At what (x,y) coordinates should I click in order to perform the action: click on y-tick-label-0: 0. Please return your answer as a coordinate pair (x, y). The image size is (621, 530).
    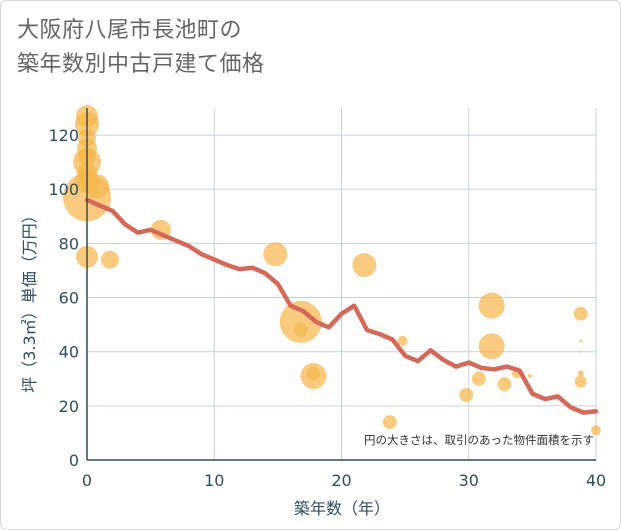
    Looking at the image, I should click on (74, 460).